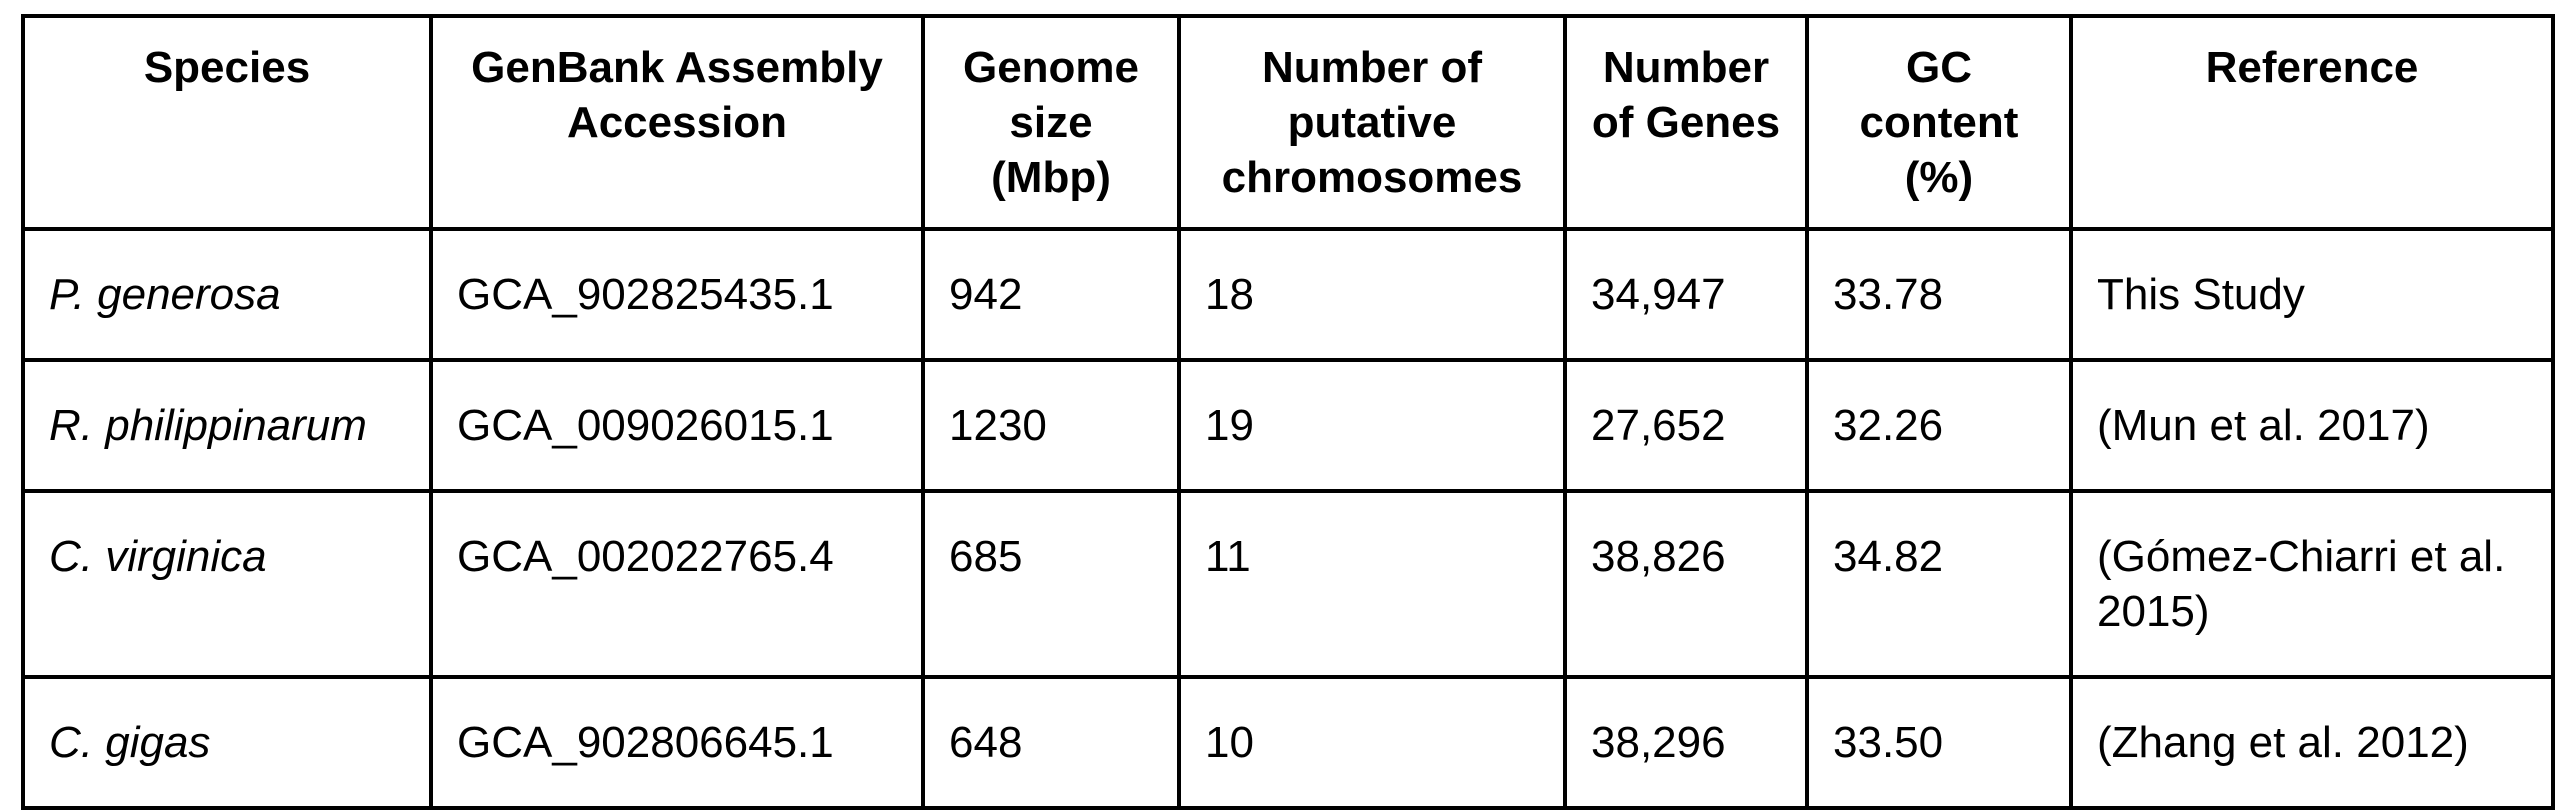 The image size is (2568, 810). Describe the element at coordinates (1686, 294) in the screenshot. I see `genes-cell: 34,947` at that location.